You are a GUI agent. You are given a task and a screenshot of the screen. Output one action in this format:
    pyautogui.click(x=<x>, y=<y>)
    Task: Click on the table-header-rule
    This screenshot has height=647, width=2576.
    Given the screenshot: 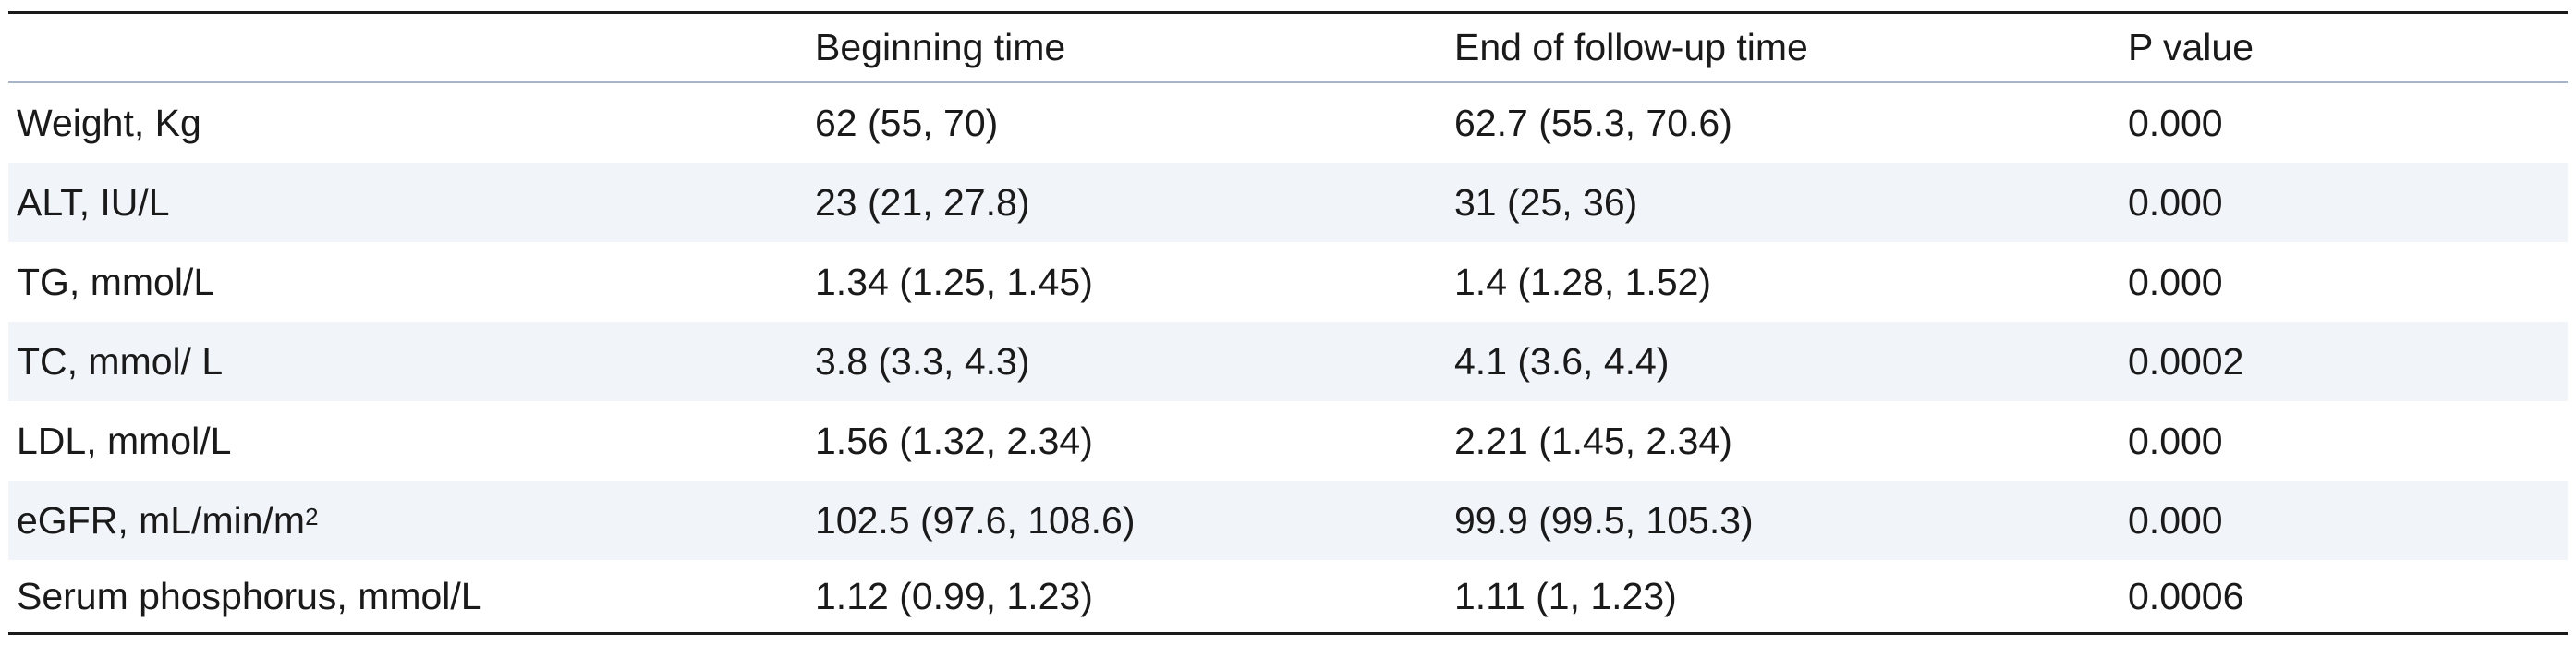 What is the action you would take?
    pyautogui.click(x=1288, y=82)
    